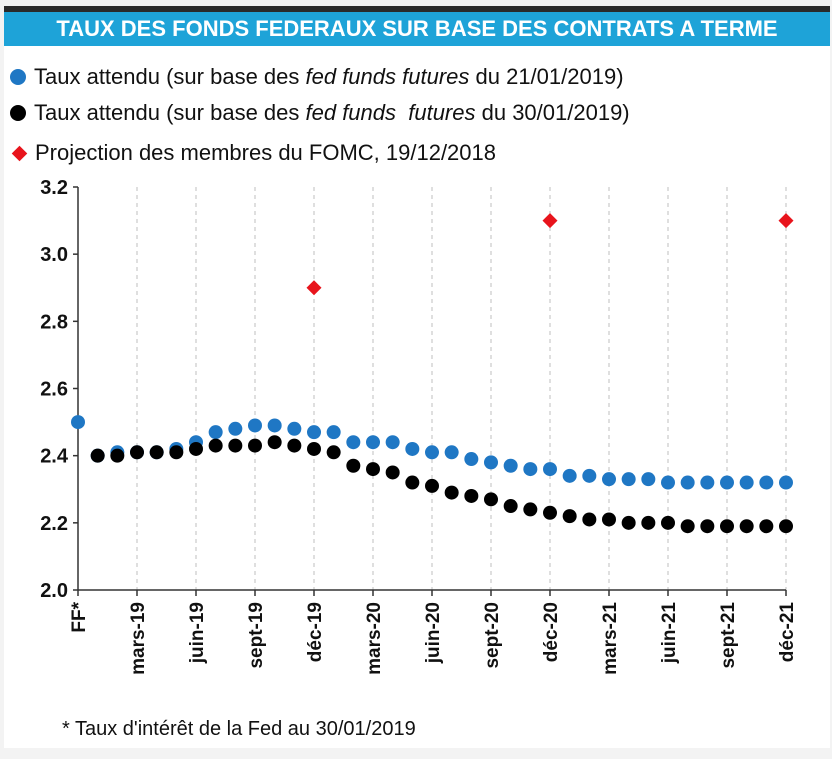 The width and height of the screenshot is (832, 759). What do you see at coordinates (390, 112) in the screenshot?
I see `legend-black-italic: fed funds futures` at bounding box center [390, 112].